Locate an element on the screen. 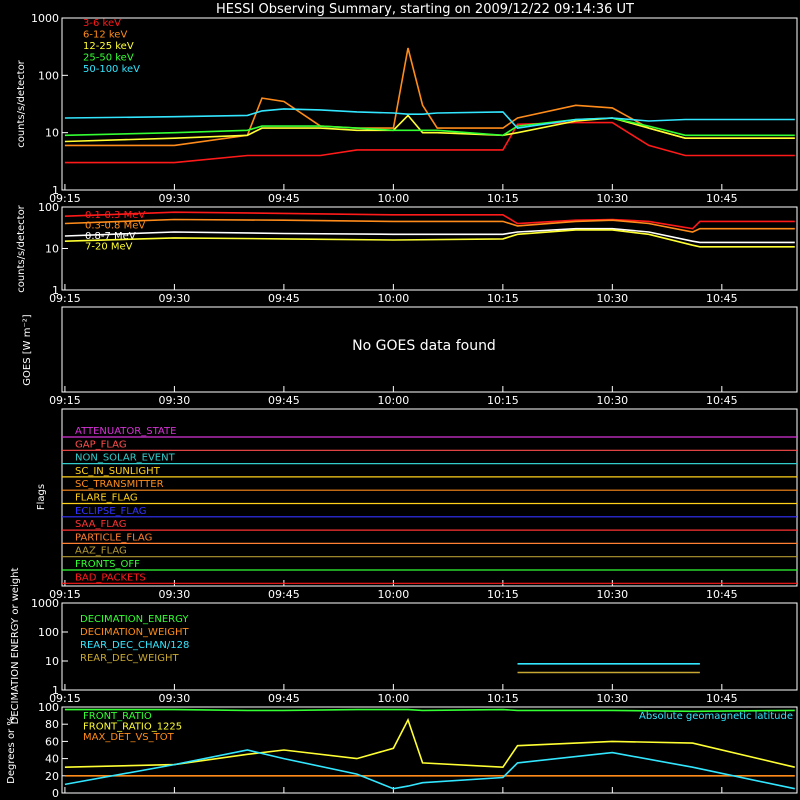  flag-label: GAP_FLAG is located at coordinates (101, 444).